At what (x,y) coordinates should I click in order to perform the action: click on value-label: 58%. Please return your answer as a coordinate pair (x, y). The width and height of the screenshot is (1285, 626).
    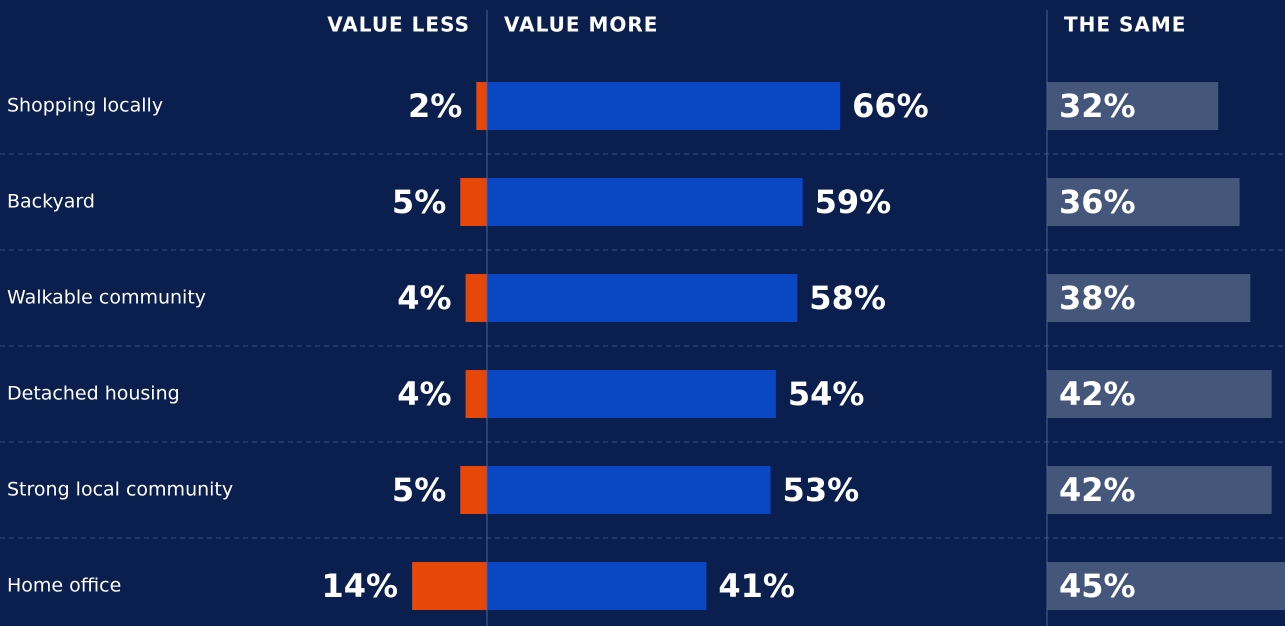
    Looking at the image, I should click on (847, 298).